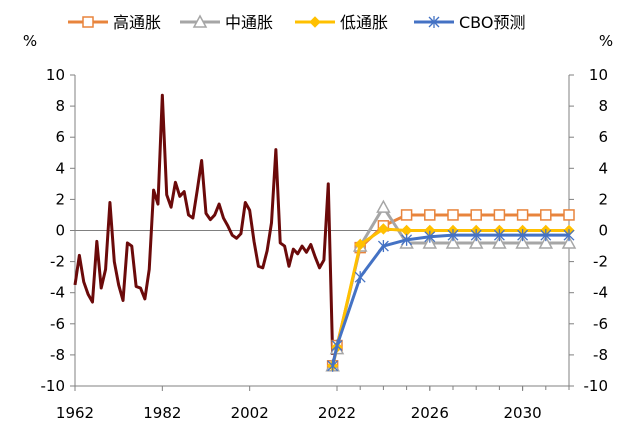  I want to click on series-line-cbo, so click(450, 300).